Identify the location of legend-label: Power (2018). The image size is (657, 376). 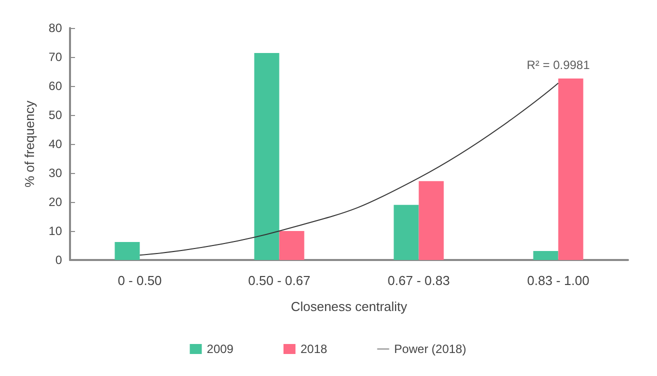
(430, 349).